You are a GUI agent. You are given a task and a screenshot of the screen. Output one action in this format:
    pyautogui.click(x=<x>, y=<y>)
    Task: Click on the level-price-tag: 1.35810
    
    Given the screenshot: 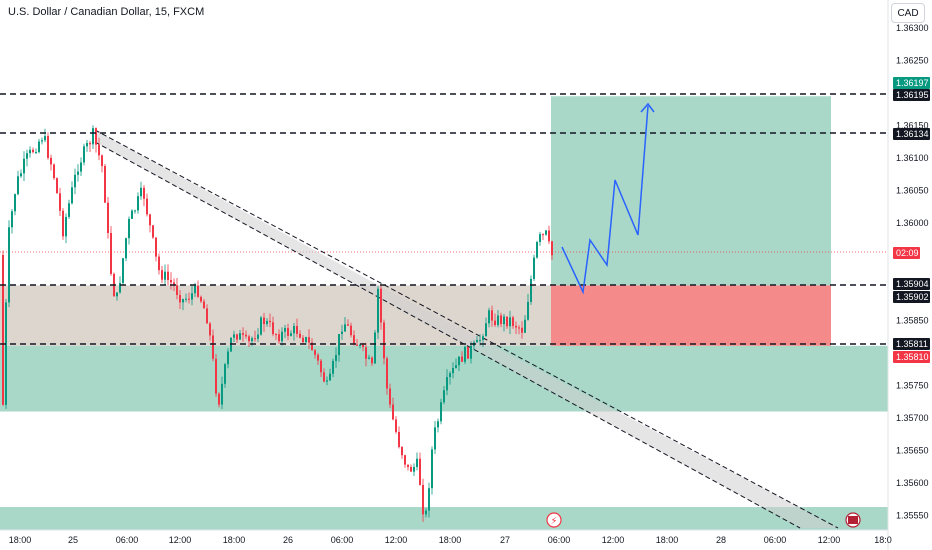 What is the action you would take?
    pyautogui.click(x=911, y=357)
    